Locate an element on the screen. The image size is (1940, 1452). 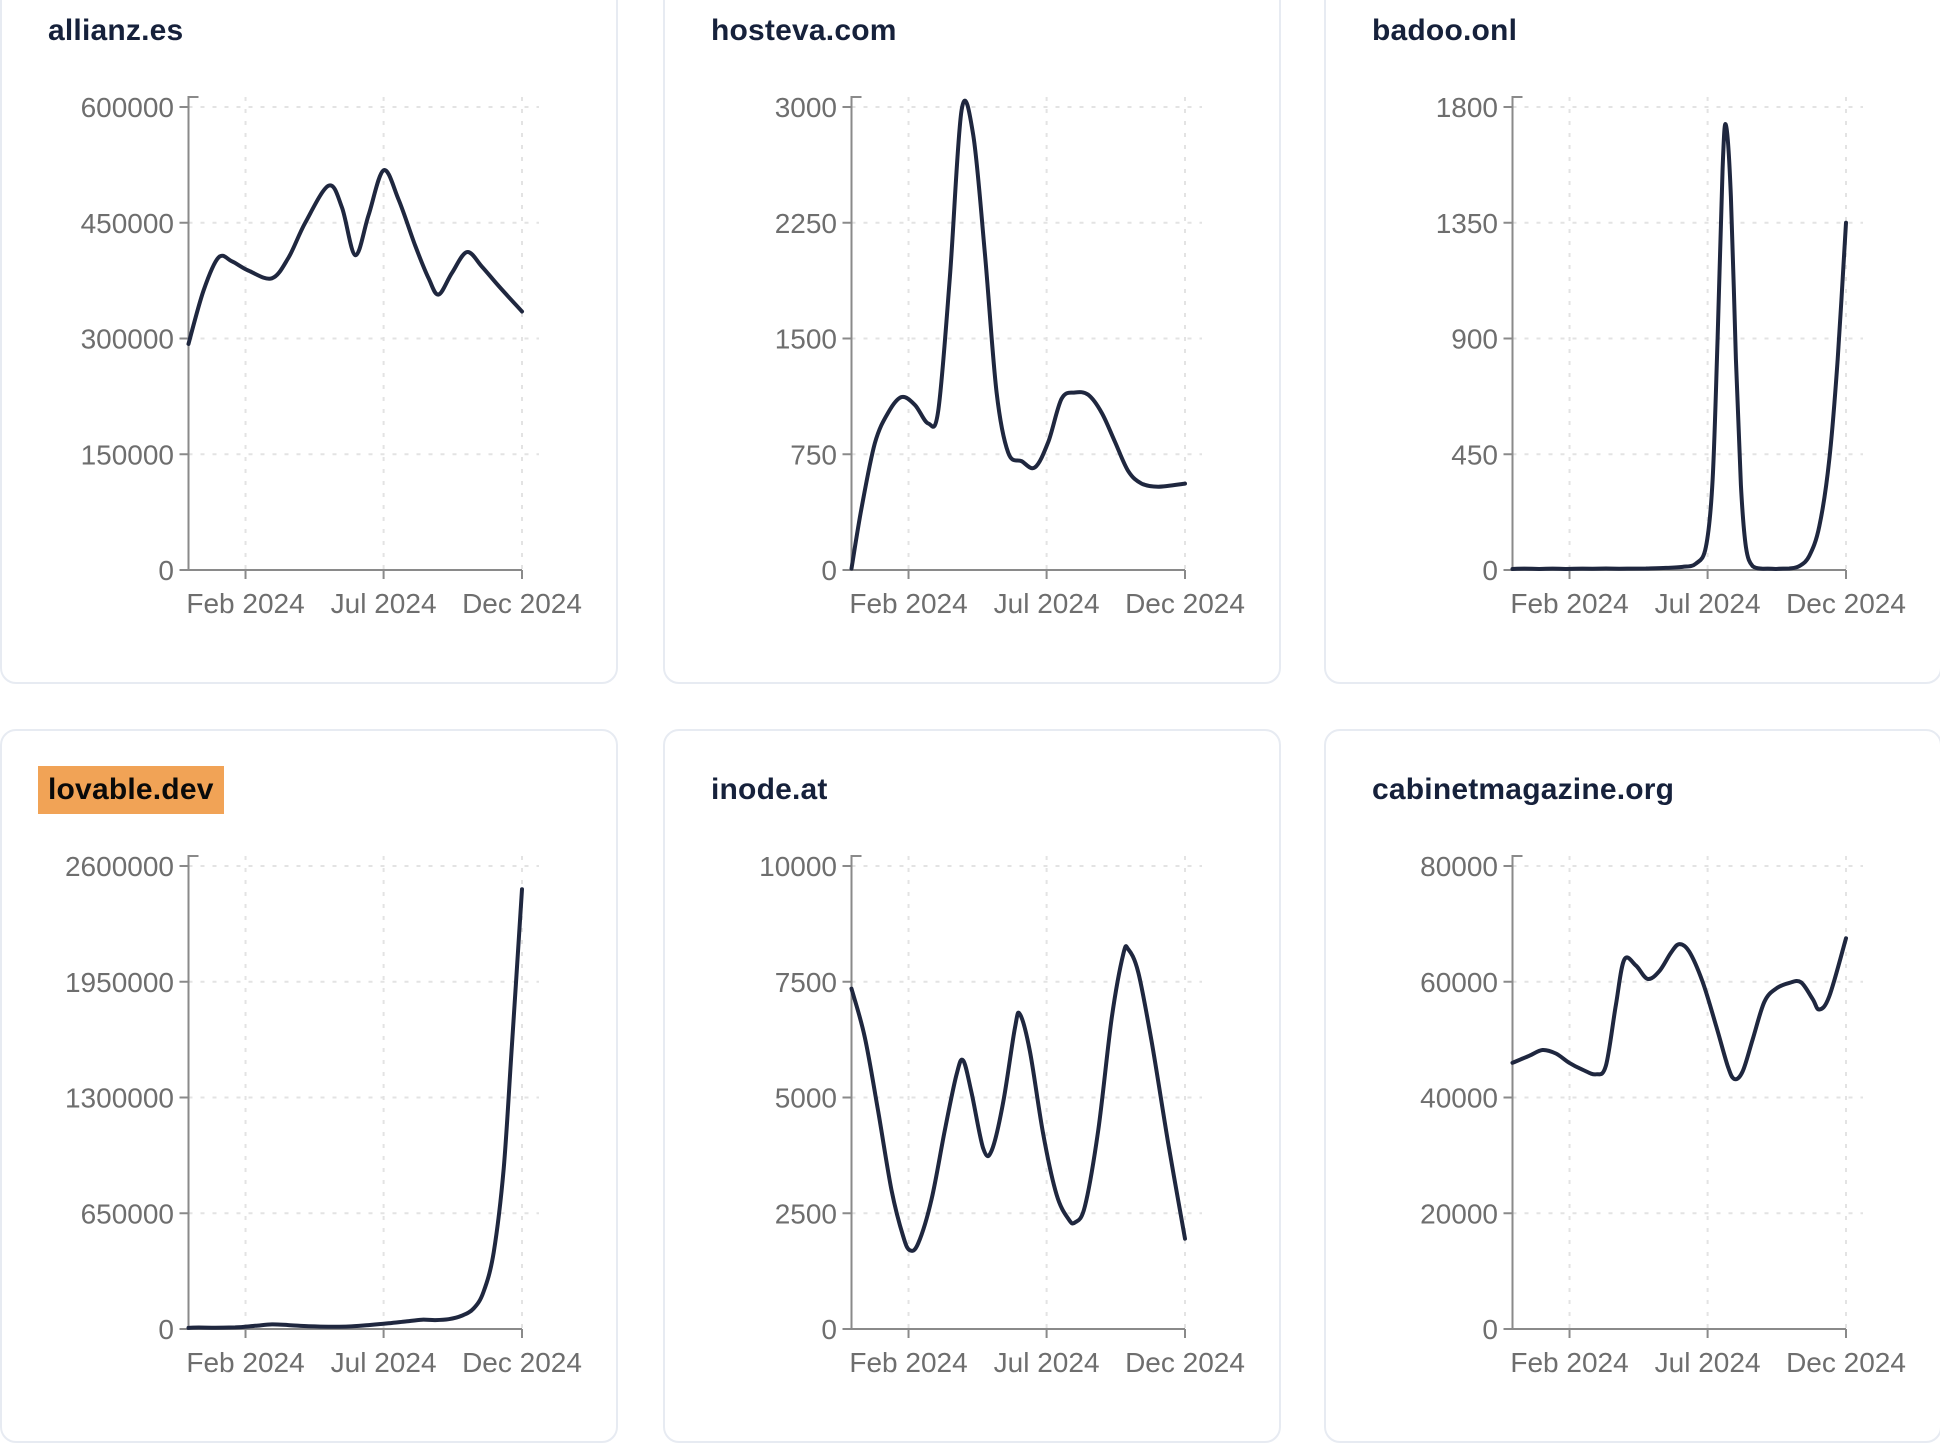
chart-title-text: inode.at is located at coordinates (769, 789).